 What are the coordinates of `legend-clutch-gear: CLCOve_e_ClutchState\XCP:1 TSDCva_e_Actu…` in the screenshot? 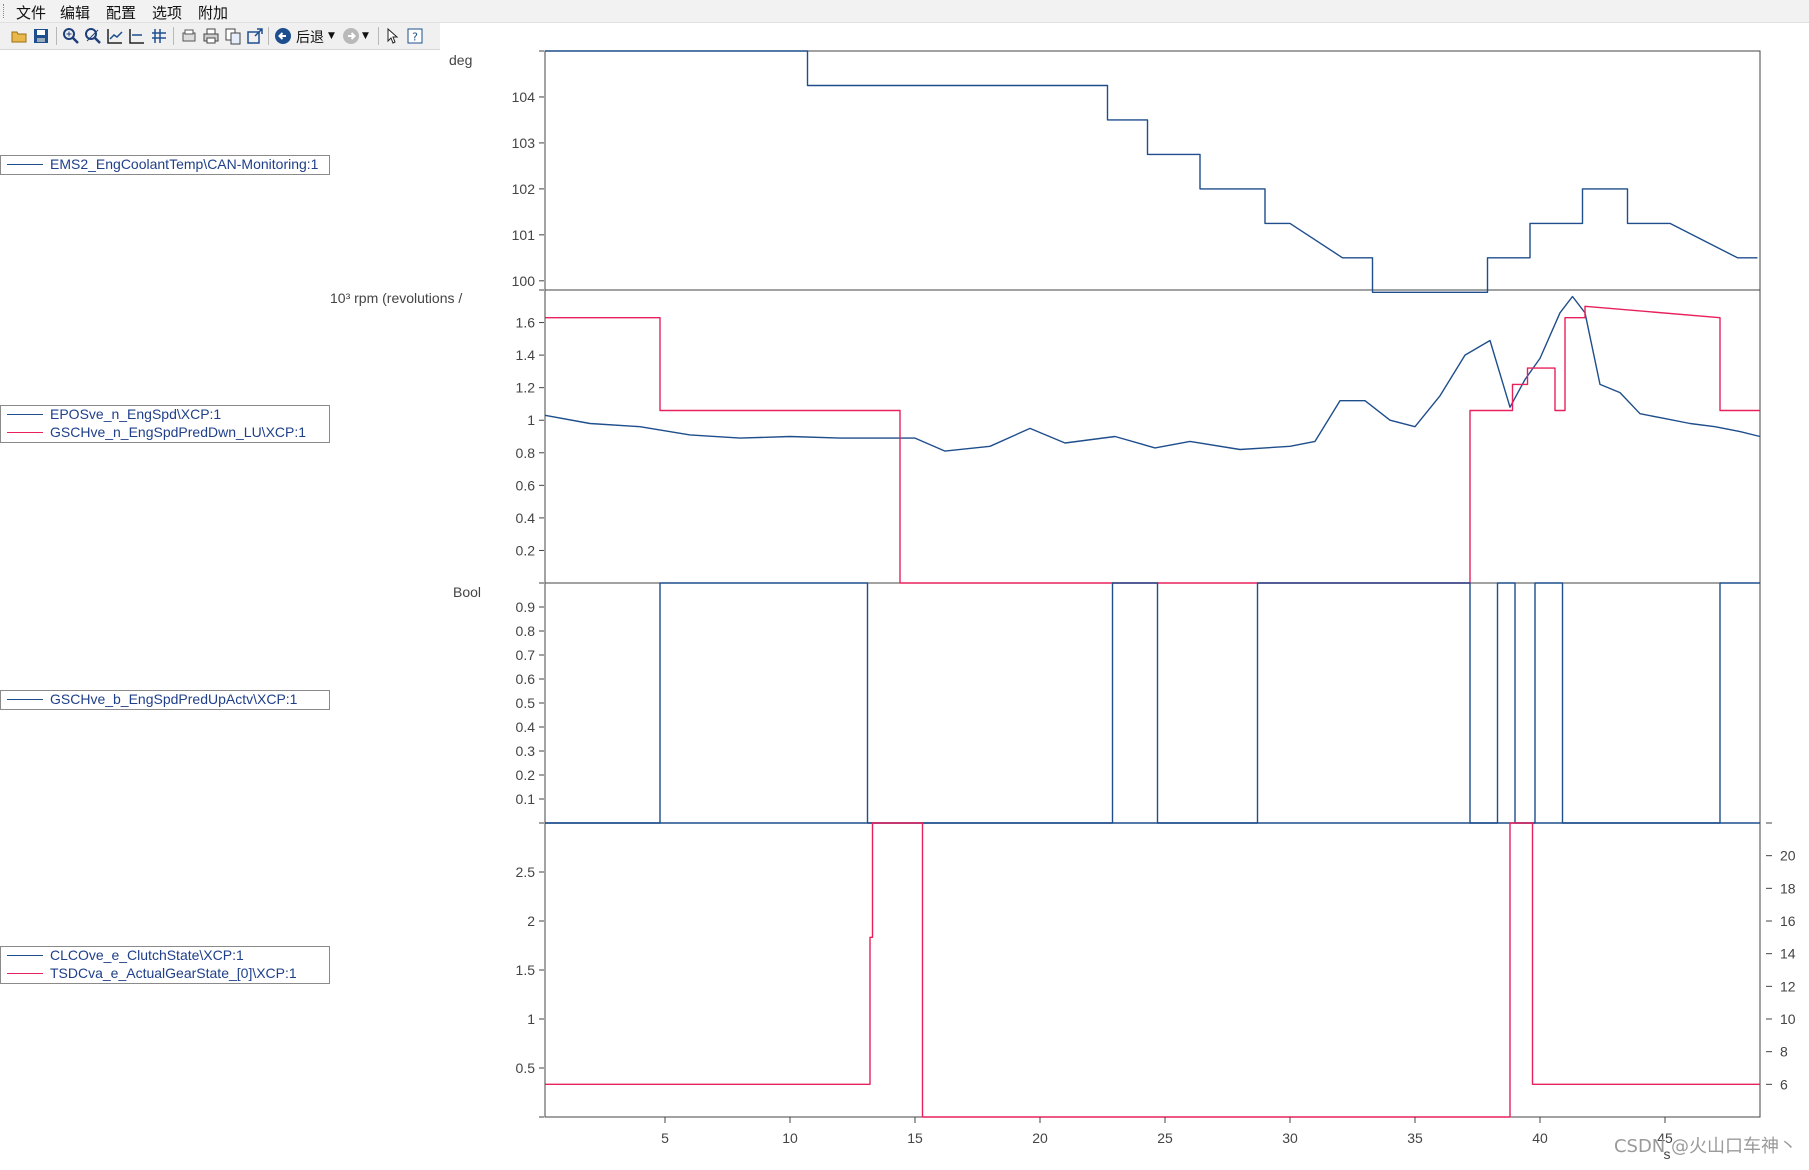 It's located at (165, 965).